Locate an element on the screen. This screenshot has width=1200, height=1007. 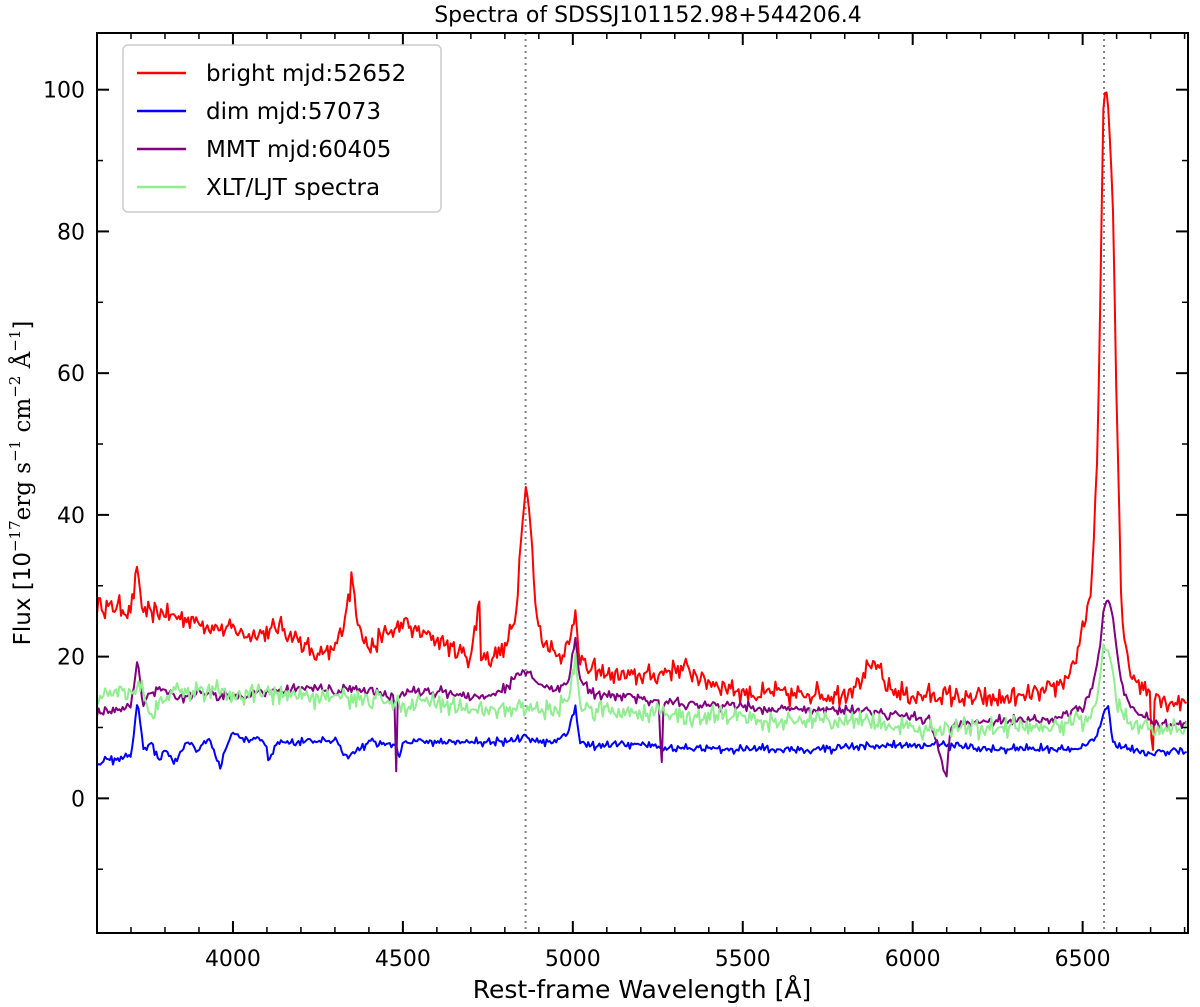
y-tick-label: 40 is located at coordinates (71, 516).